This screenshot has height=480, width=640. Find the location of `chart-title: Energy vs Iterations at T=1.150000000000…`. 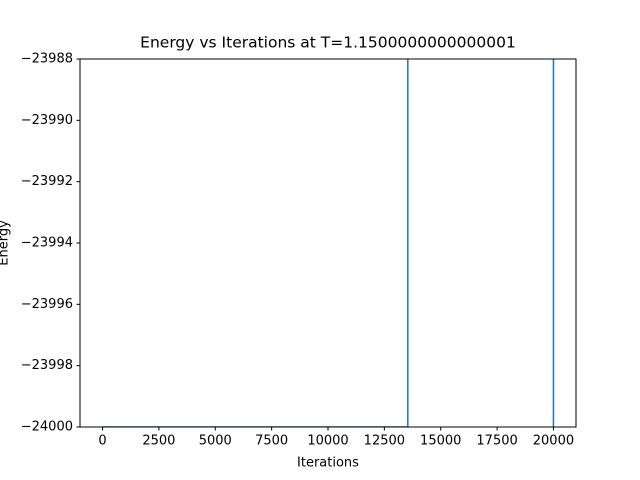

chart-title: Energy vs Iterations at T=1.150000000000… is located at coordinates (328, 43).